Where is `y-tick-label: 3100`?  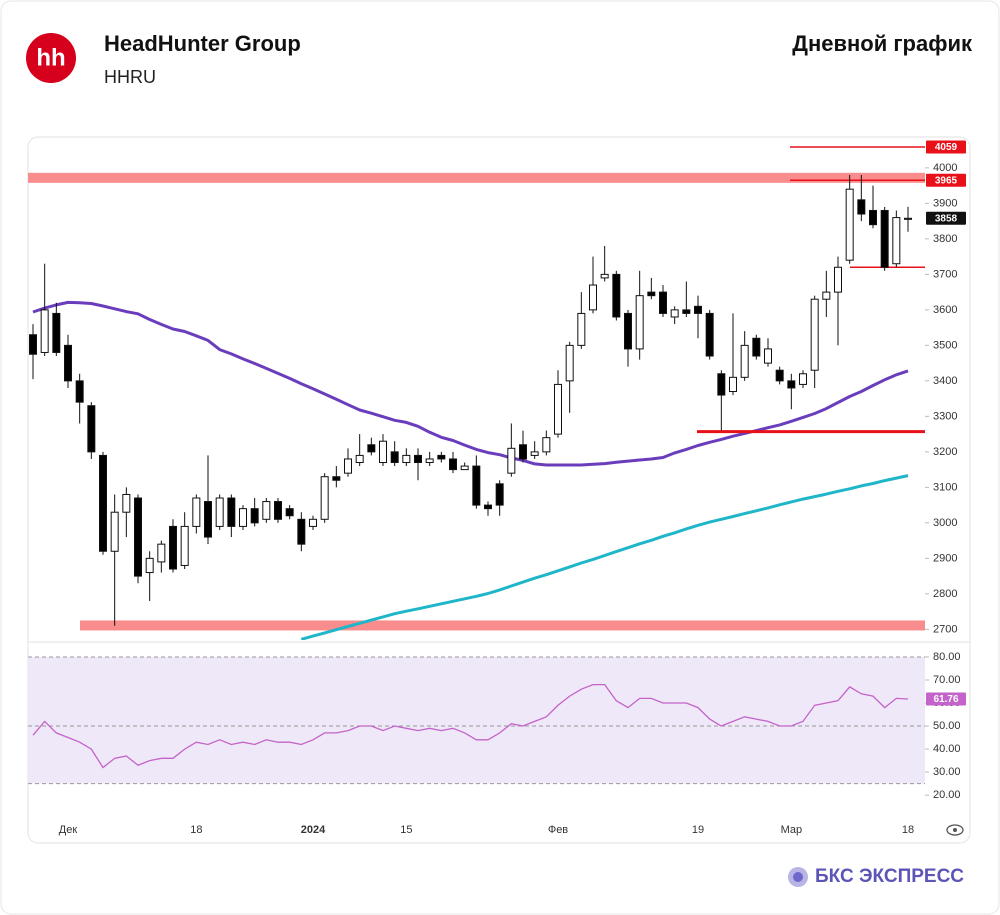 y-tick-label: 3100 is located at coordinates (945, 487).